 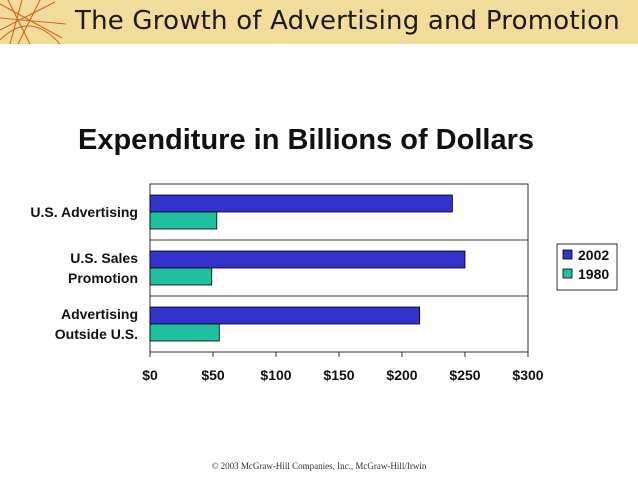 I want to click on category-label: Promotion, so click(x=103, y=278).